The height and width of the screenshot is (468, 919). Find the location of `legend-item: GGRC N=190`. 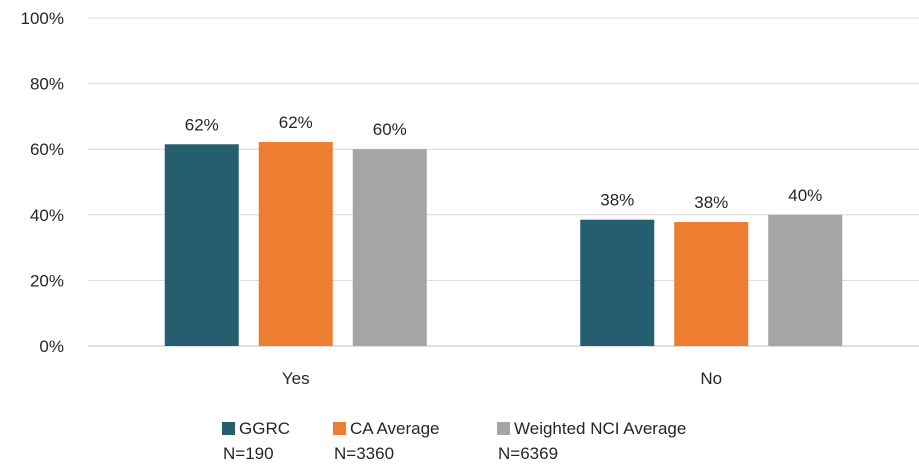

legend-item: GGRC N=190 is located at coordinates (256, 441).